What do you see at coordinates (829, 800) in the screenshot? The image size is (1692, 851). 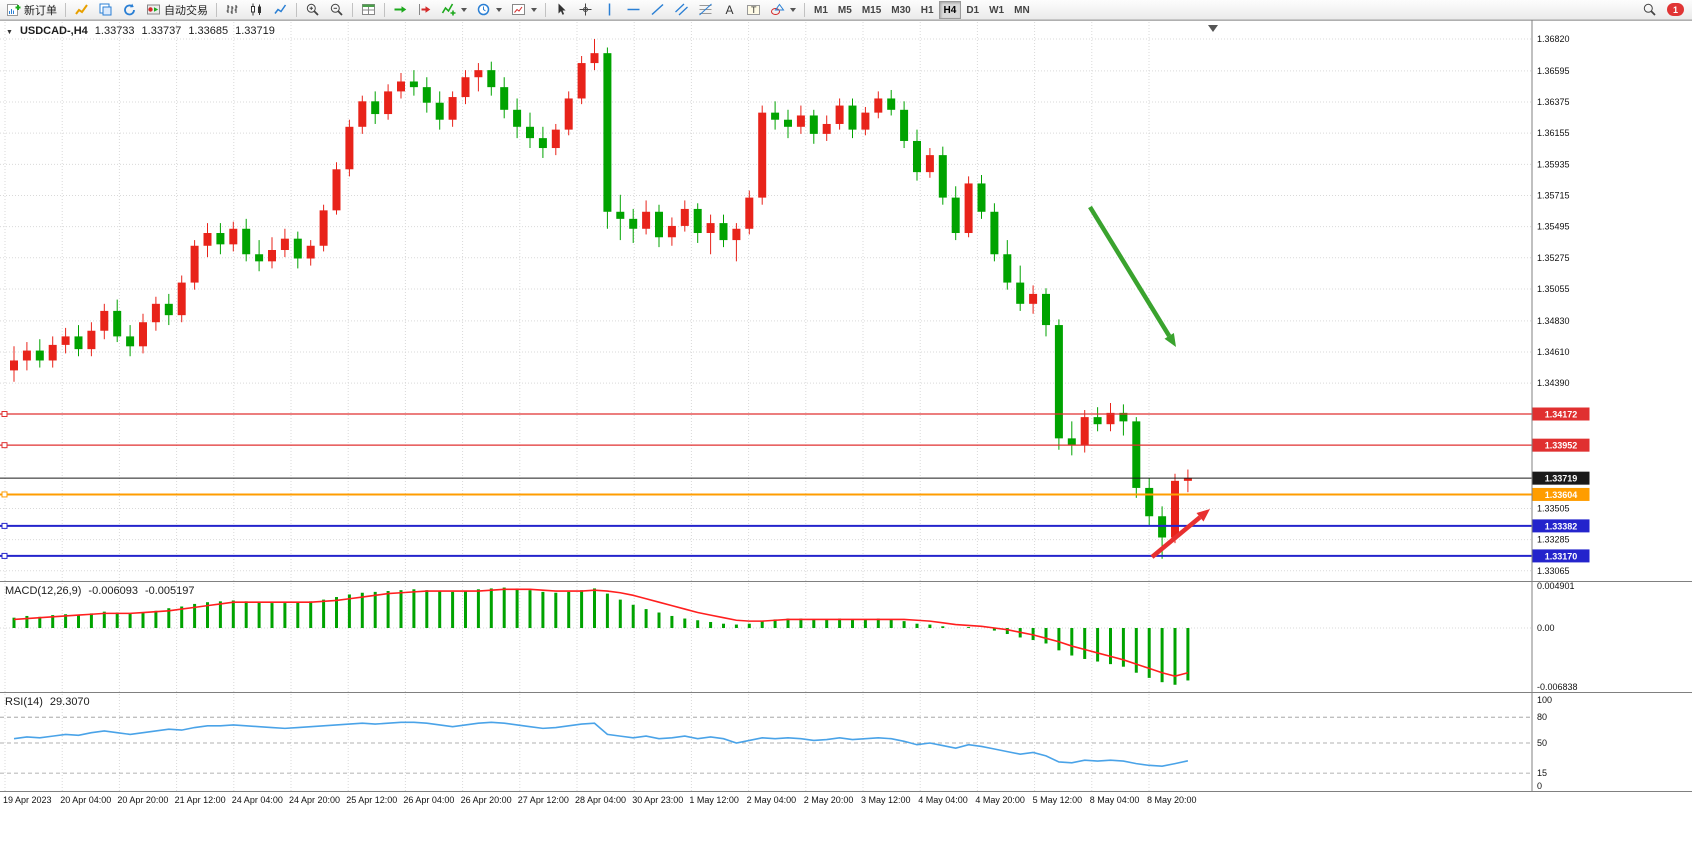 I see `time-axis-label: 2 May 20:00` at bounding box center [829, 800].